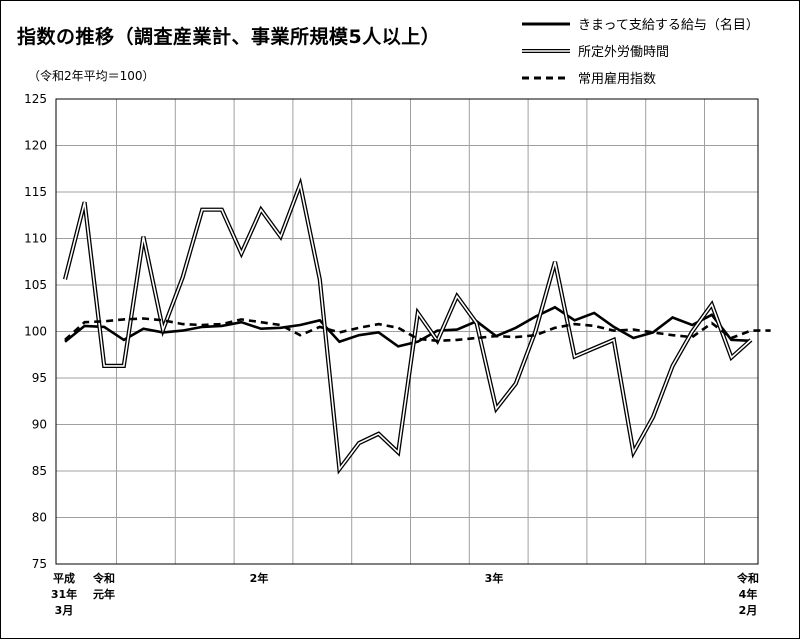  What do you see at coordinates (35, 146) in the screenshot?
I see `y-tick-label: 120` at bounding box center [35, 146].